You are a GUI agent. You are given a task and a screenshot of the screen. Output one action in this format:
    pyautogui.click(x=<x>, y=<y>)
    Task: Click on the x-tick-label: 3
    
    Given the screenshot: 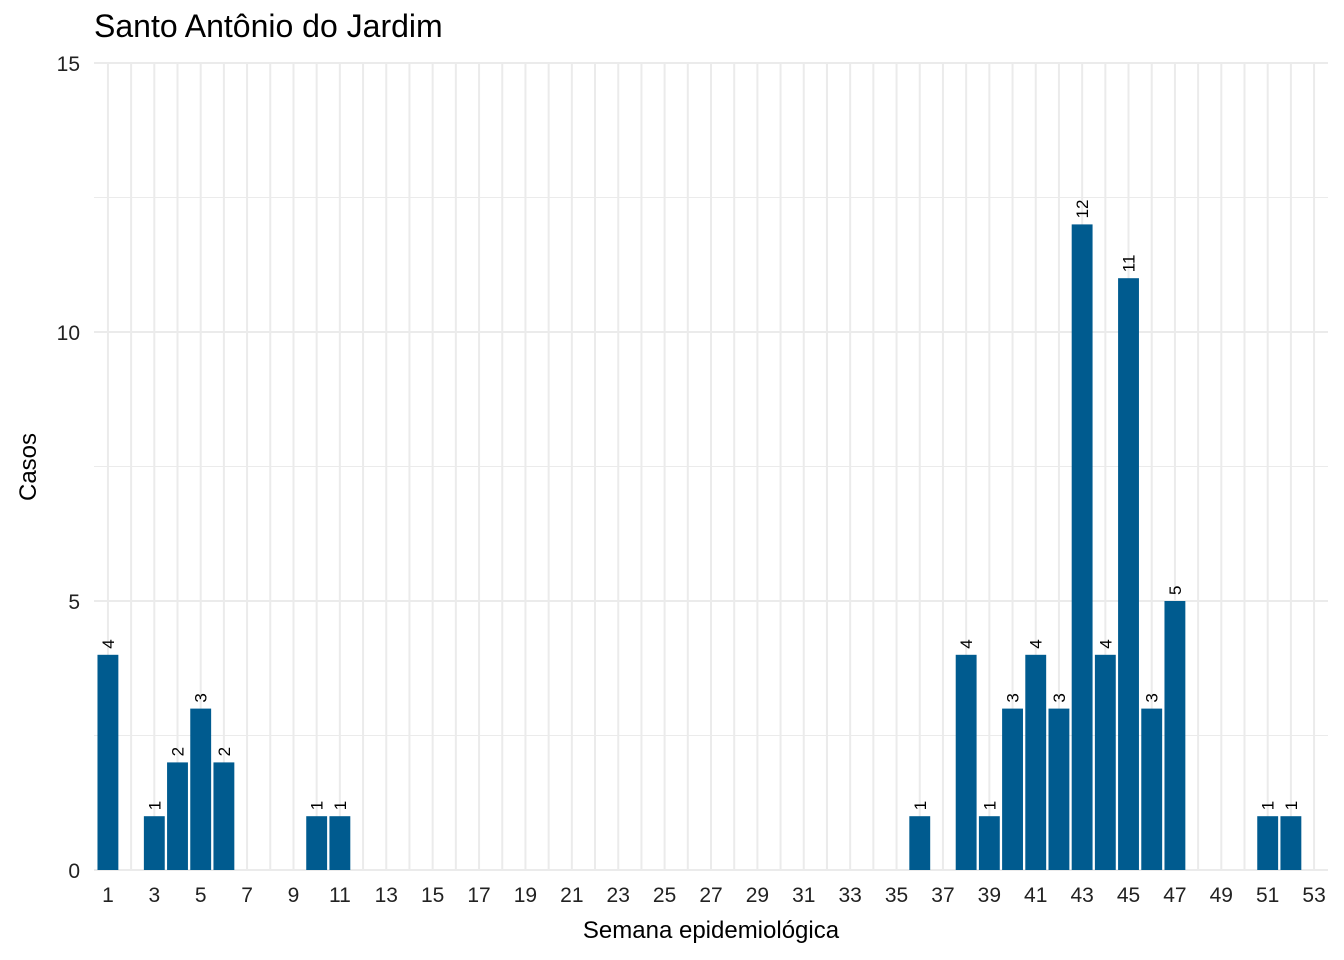 What is the action you would take?
    pyautogui.click(x=154, y=895)
    